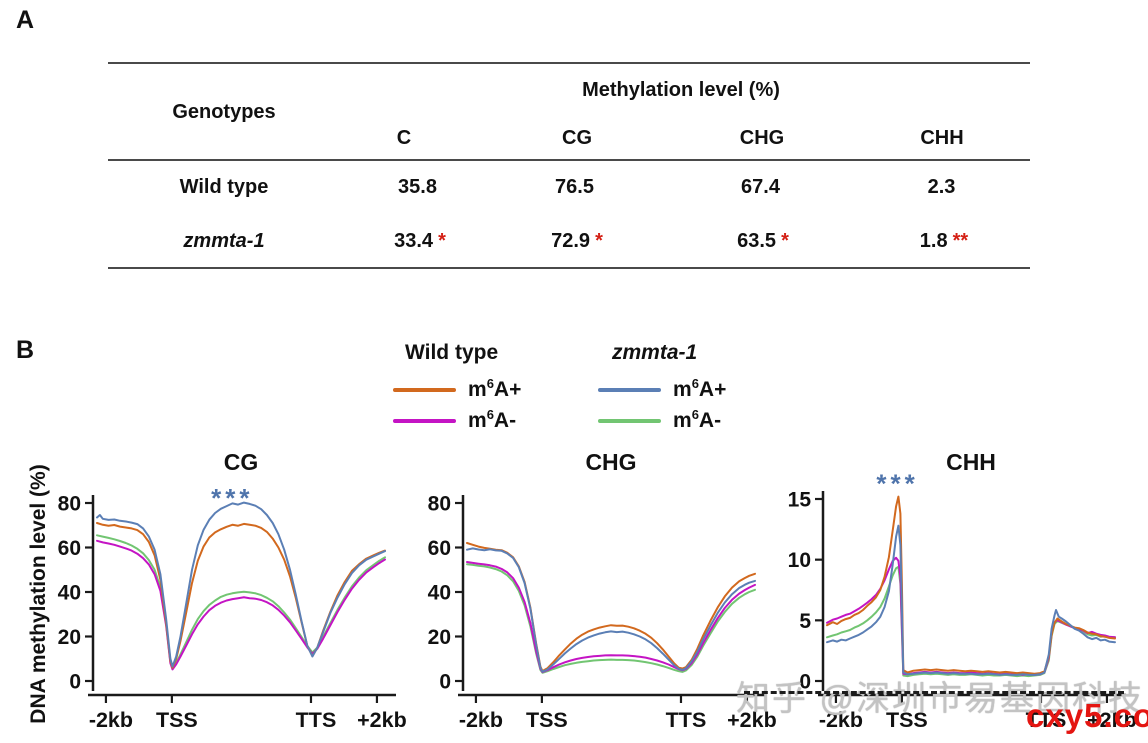  Describe the element at coordinates (629, 421) in the screenshot. I see `legend-line-zm-m6a-minus` at that location.